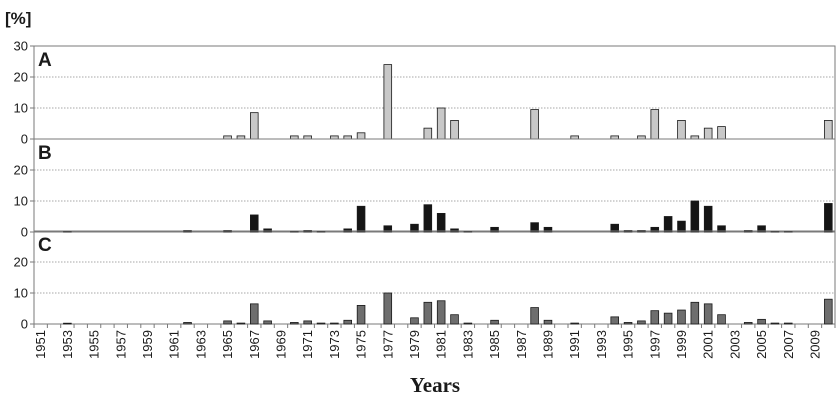  What do you see at coordinates (435, 384) in the screenshot?
I see `x-axis-title: Years` at bounding box center [435, 384].